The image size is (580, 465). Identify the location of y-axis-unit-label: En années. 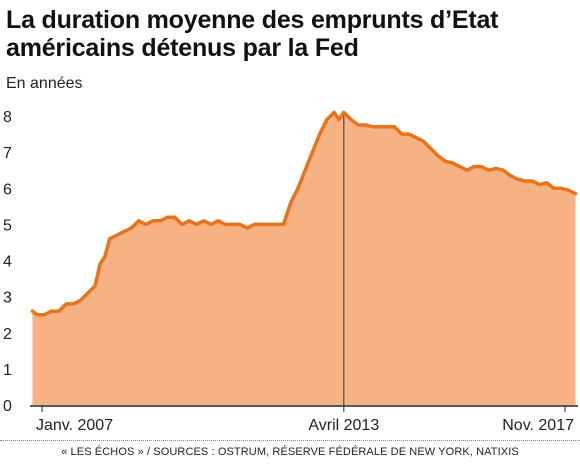
(44, 83).